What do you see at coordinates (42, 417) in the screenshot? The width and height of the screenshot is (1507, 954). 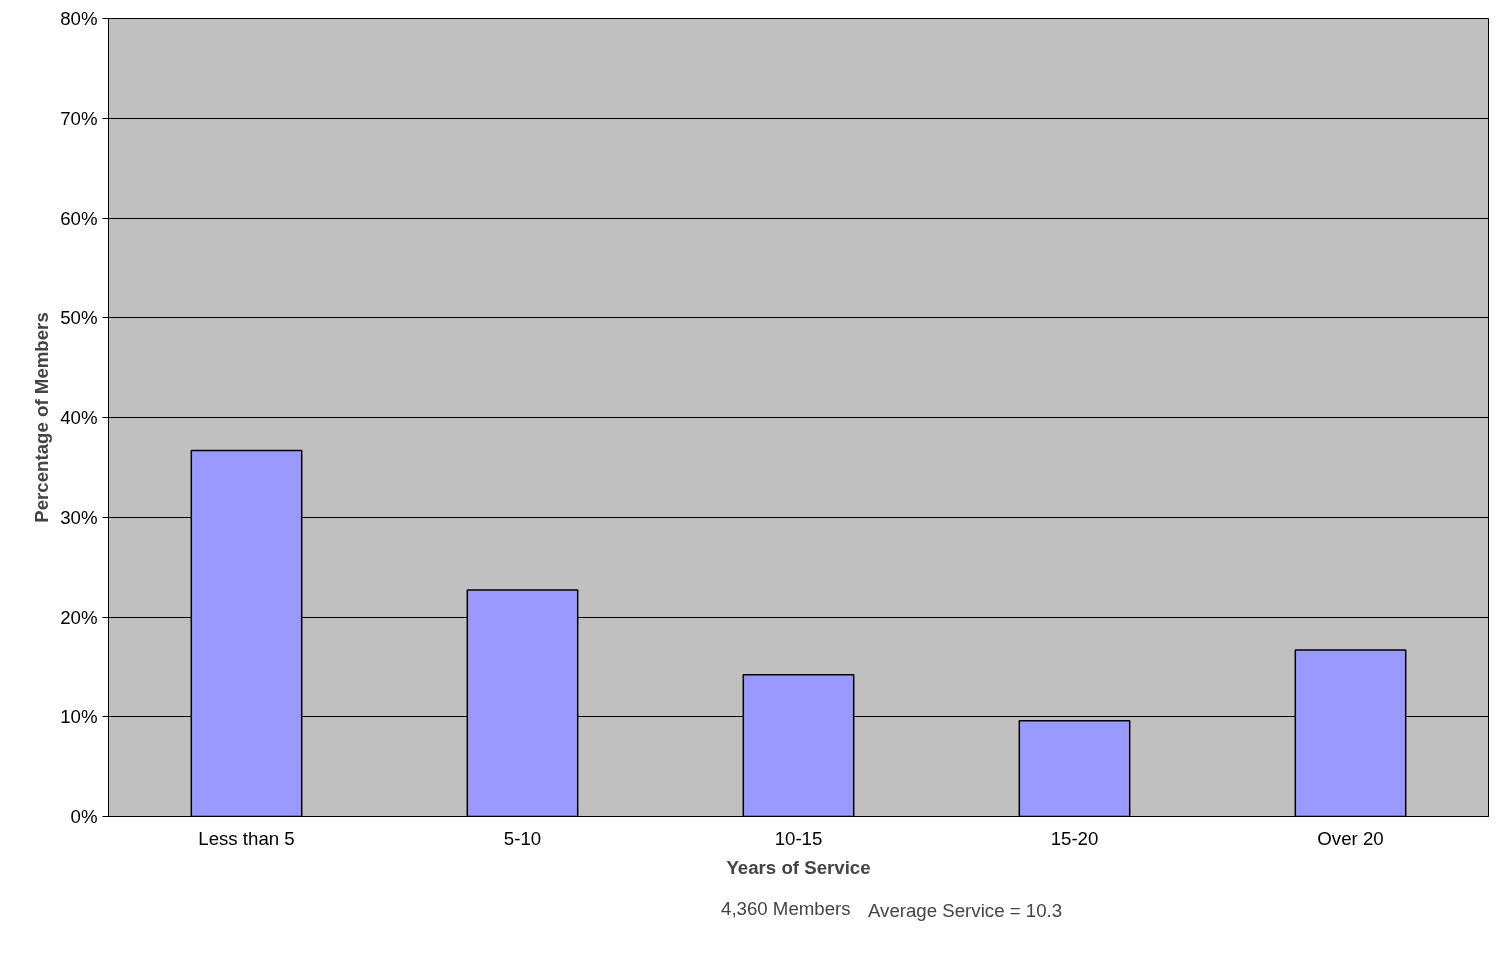 I see `y-axis-title: Percentage of Members` at bounding box center [42, 417].